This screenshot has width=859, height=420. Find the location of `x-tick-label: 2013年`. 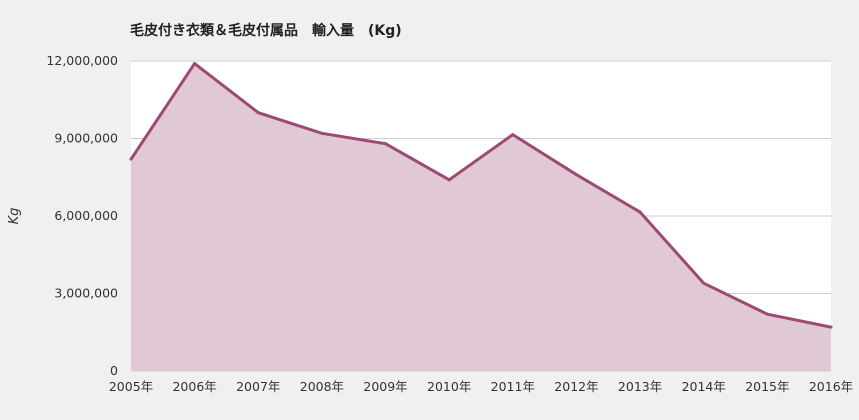

x-tick-label: 2013年 is located at coordinates (640, 386).